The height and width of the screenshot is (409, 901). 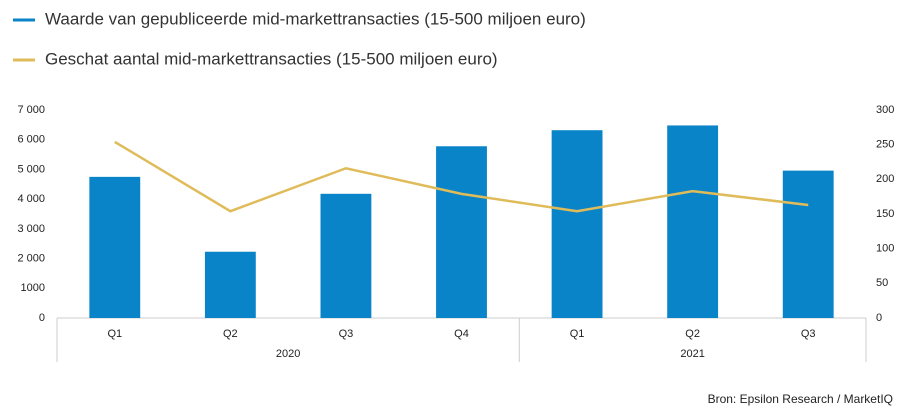 I want to click on y-tick-label: 5 000, so click(x=31, y=169).